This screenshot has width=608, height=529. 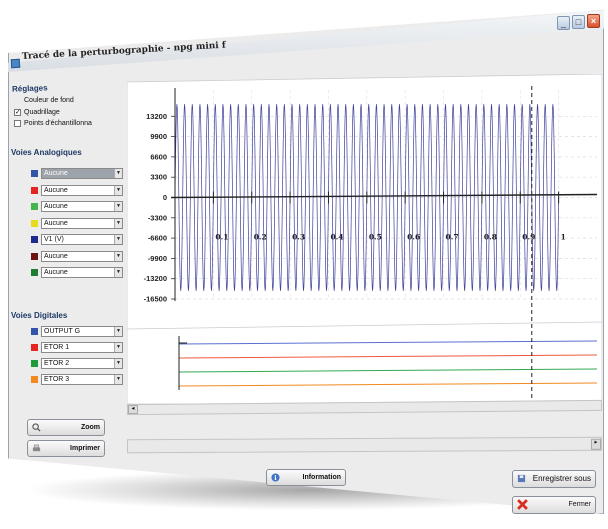 I want to click on information-button: i Information, so click(x=306, y=477).